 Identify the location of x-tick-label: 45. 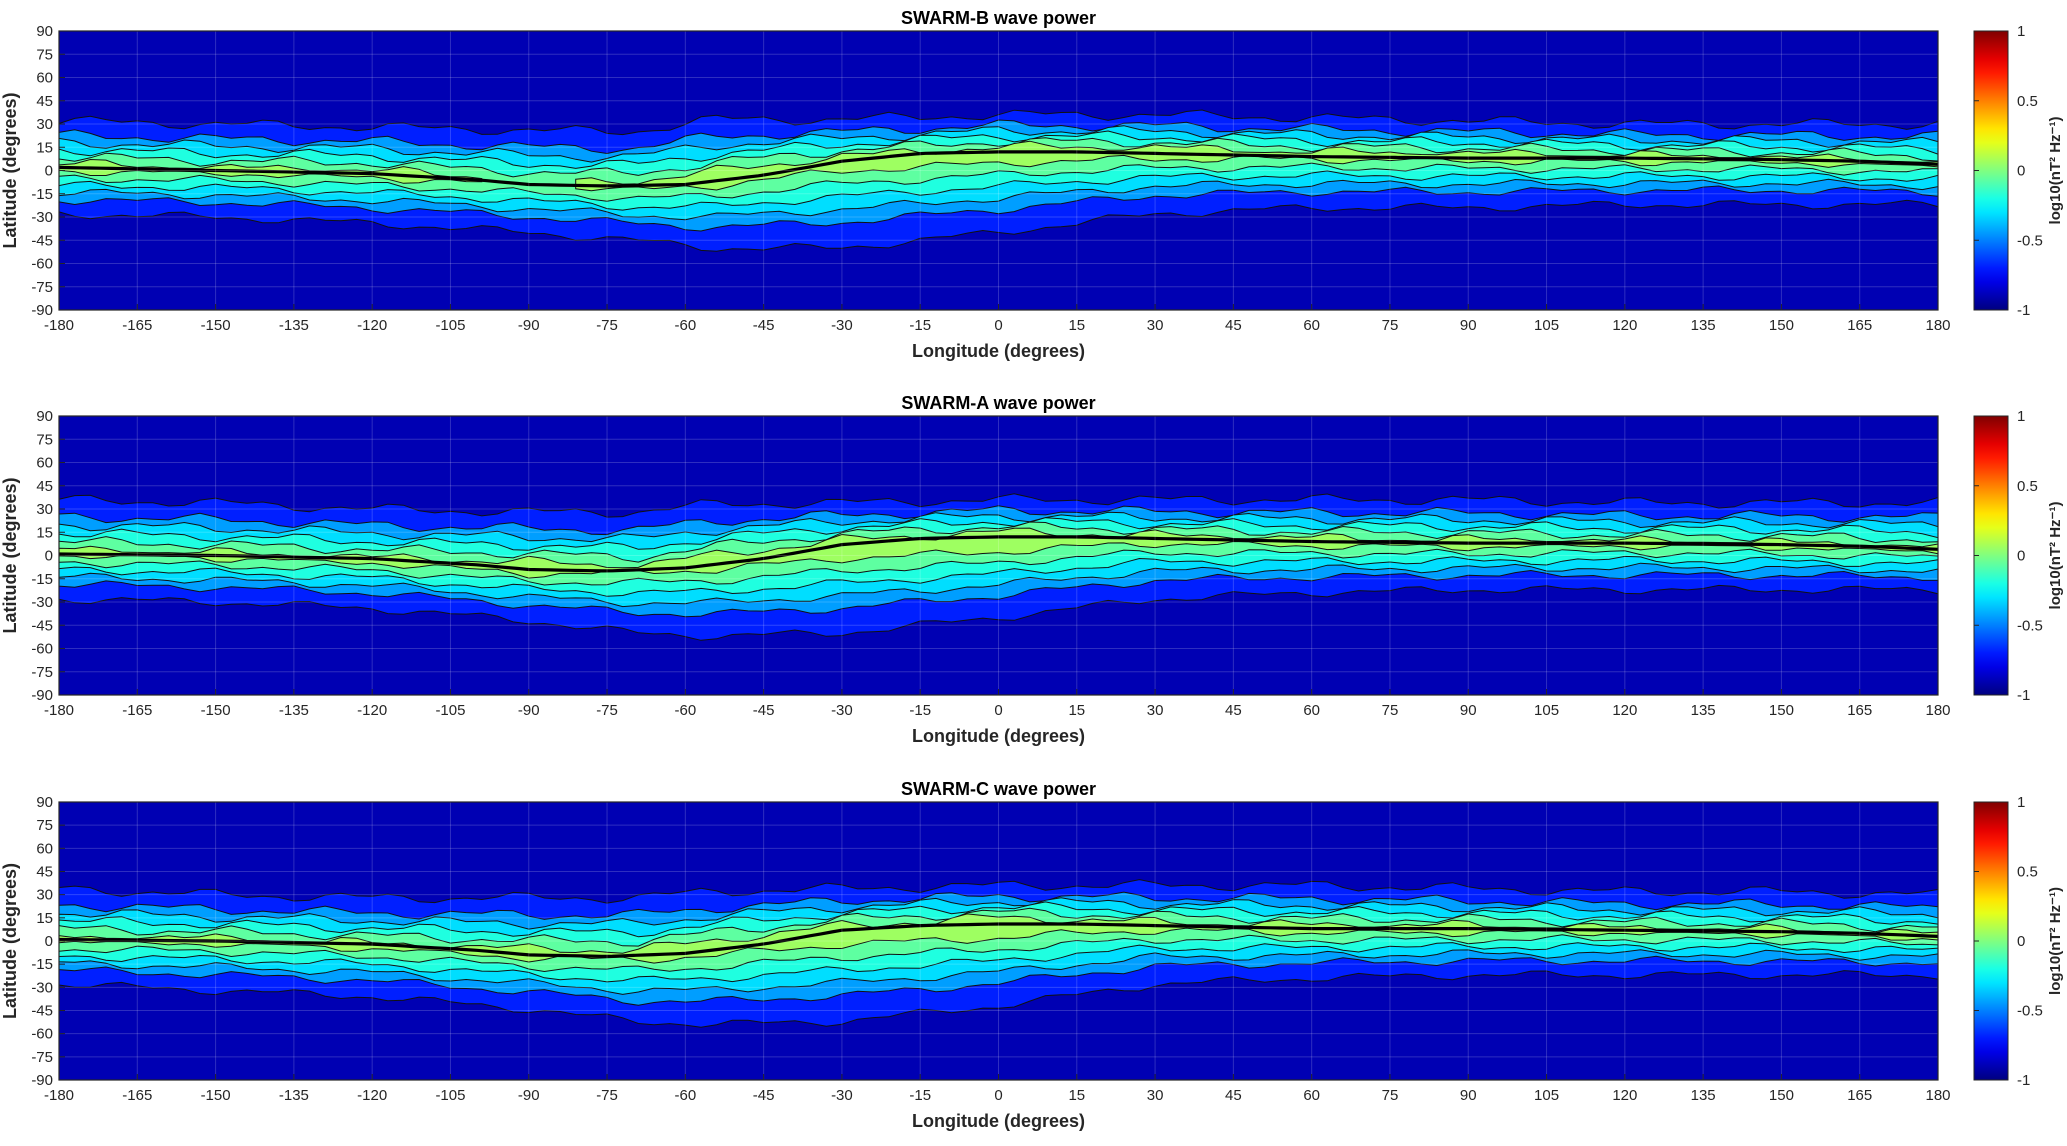
(1233, 1095).